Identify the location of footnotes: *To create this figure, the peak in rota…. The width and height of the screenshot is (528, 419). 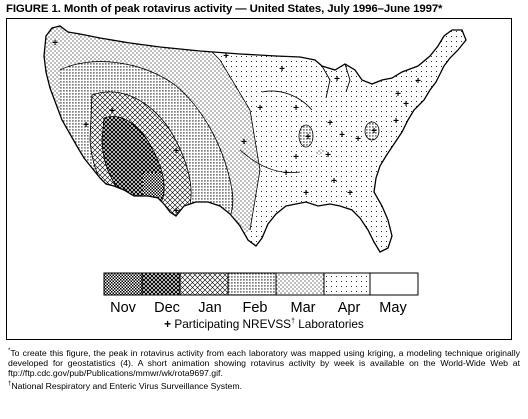
(264, 368).